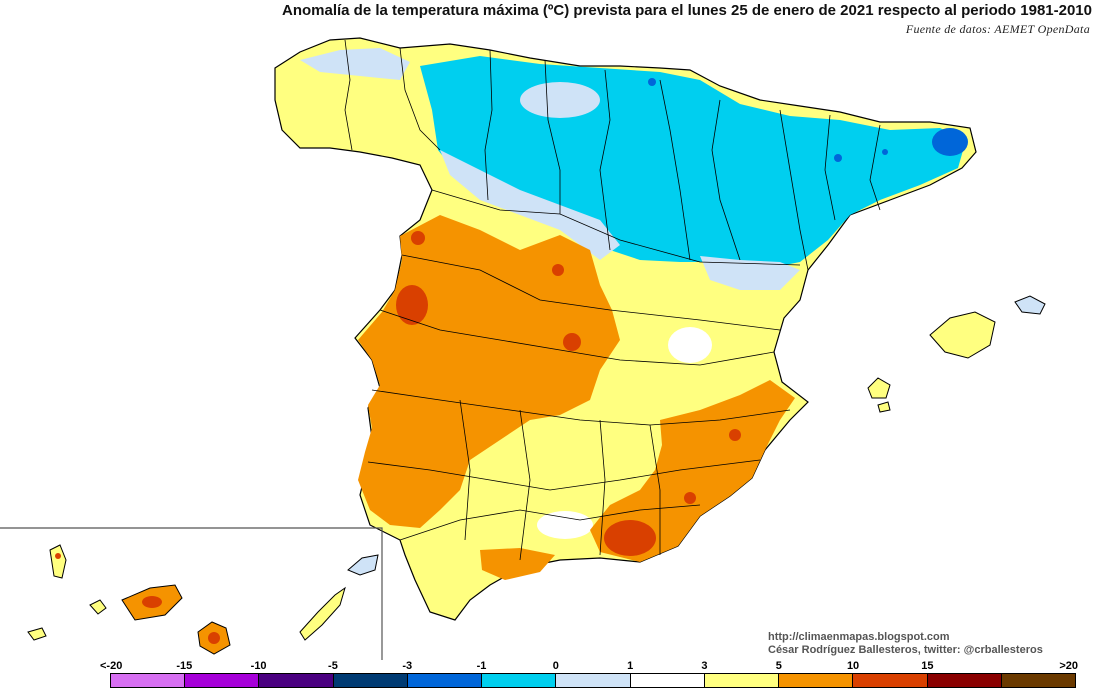 The width and height of the screenshot is (1098, 696). I want to click on strong-cold-catalonia, so click(950, 142).